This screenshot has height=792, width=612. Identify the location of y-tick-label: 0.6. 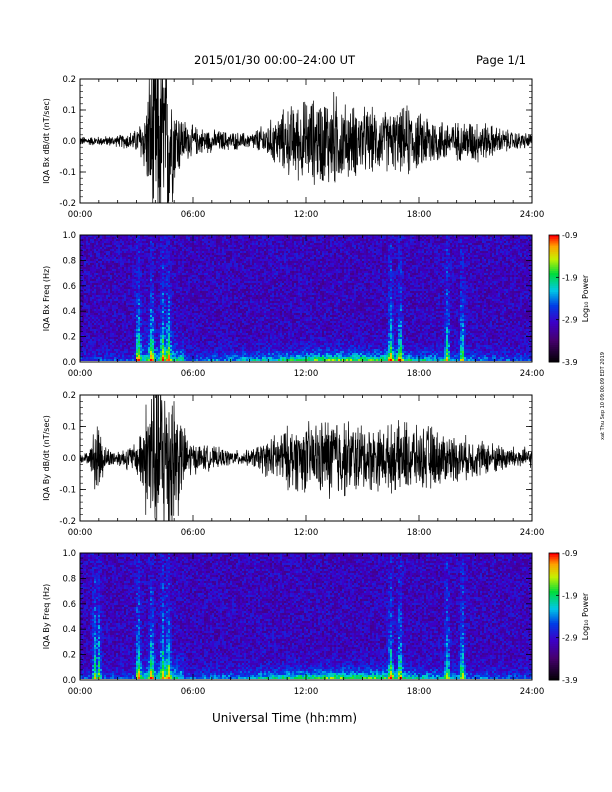
(69, 287).